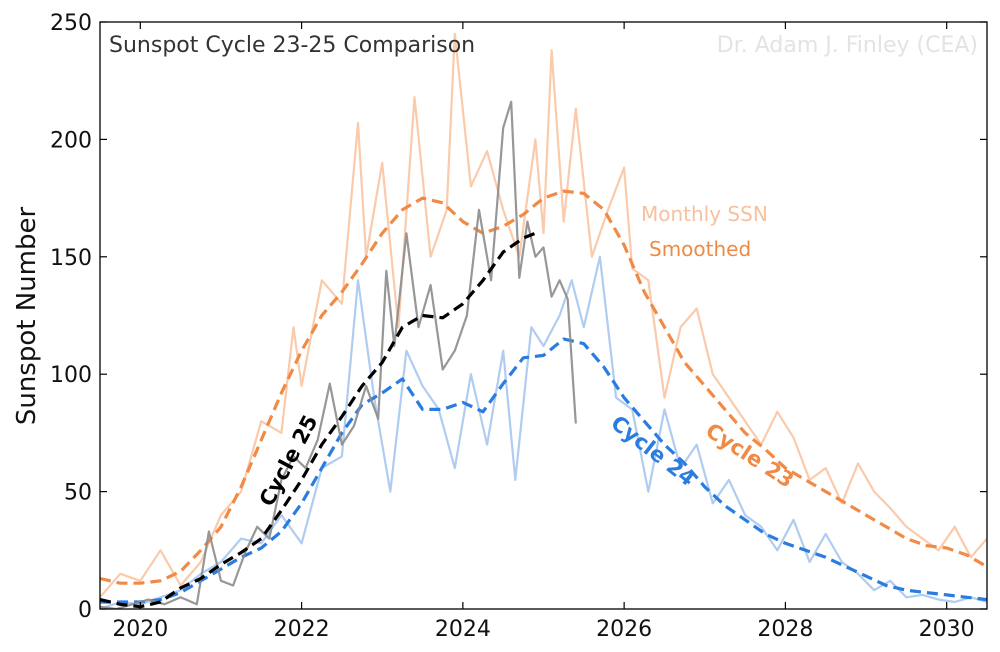  Describe the element at coordinates (71, 375) in the screenshot. I see `y-tick-label: 100` at that location.